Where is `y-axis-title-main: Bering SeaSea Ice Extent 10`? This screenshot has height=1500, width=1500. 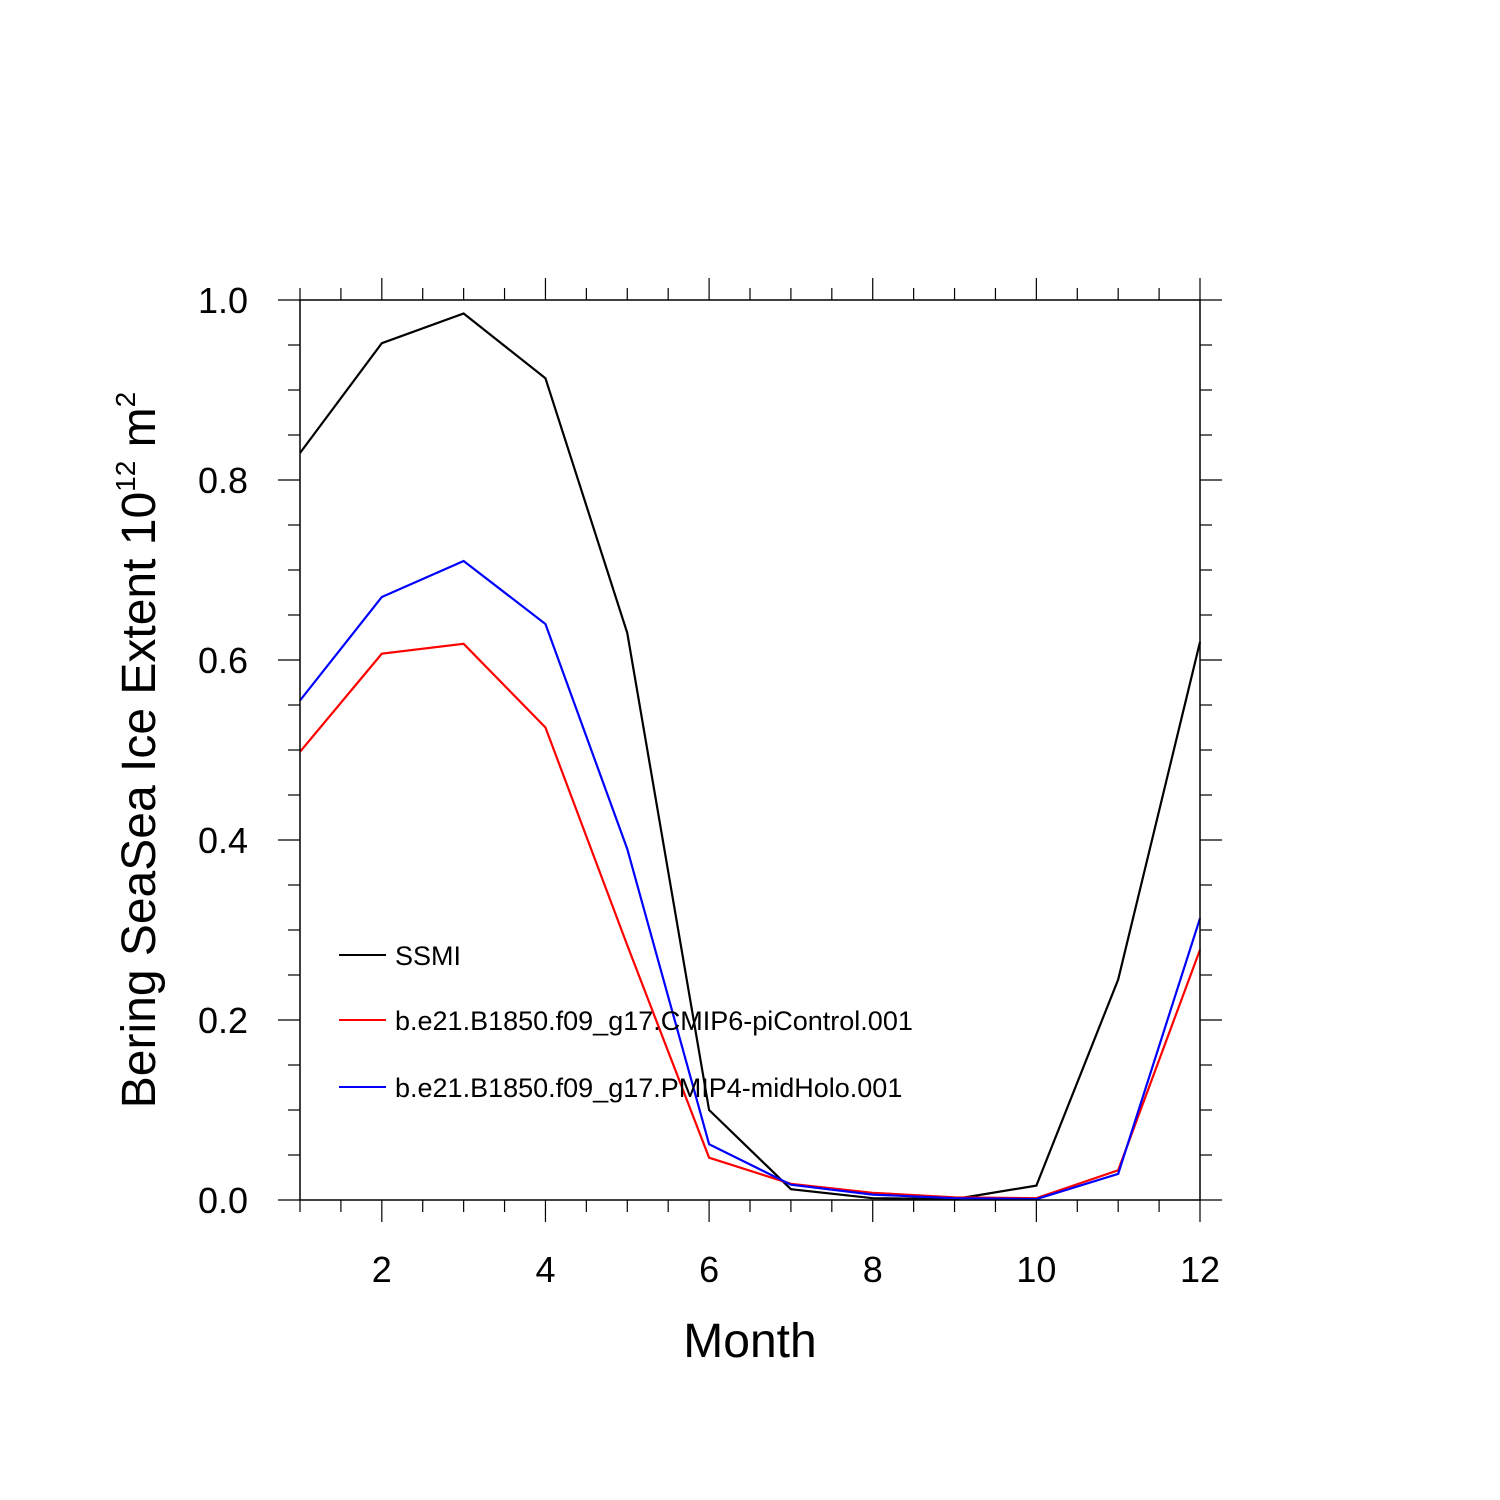 y-axis-title-main: Bering SeaSea Ice Extent 10 is located at coordinates (139, 800).